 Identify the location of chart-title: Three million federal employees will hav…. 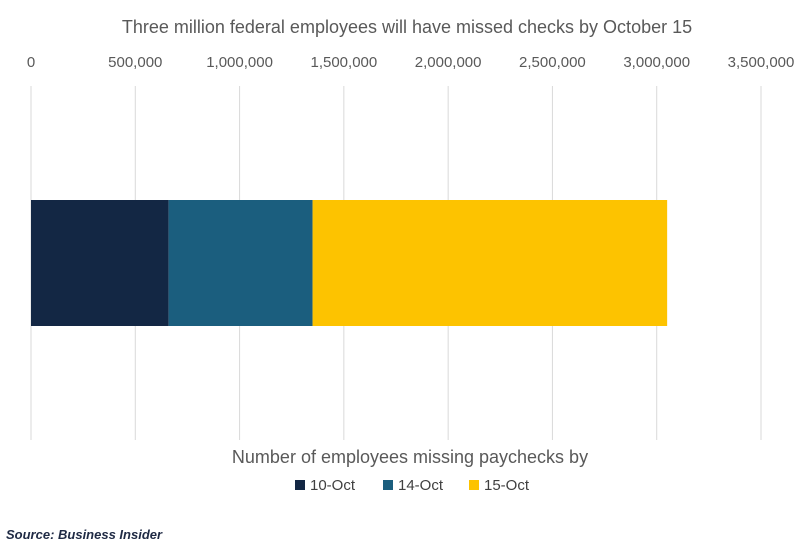
(407, 27).